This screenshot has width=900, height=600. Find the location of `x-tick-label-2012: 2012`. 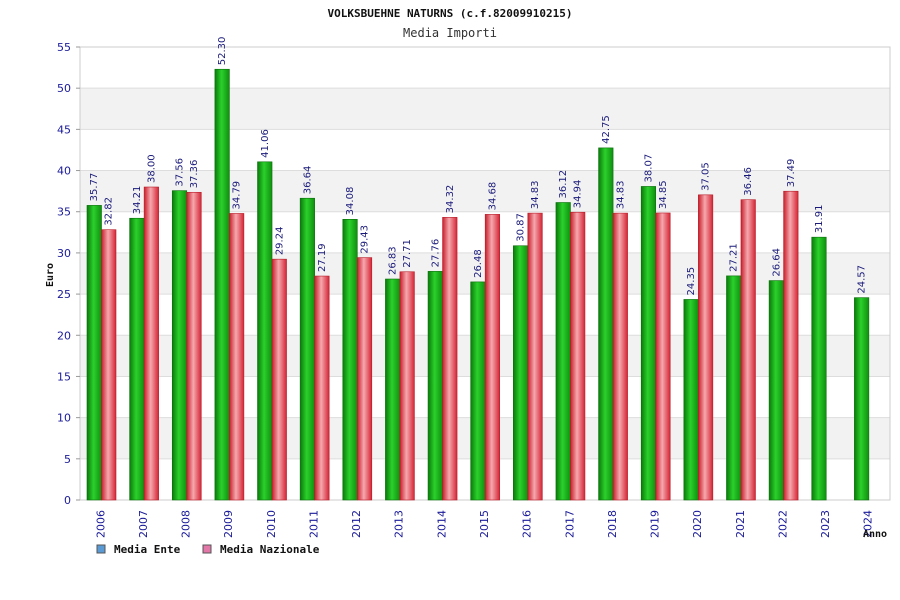

x-tick-label-2012: 2012 is located at coordinates (356, 524).